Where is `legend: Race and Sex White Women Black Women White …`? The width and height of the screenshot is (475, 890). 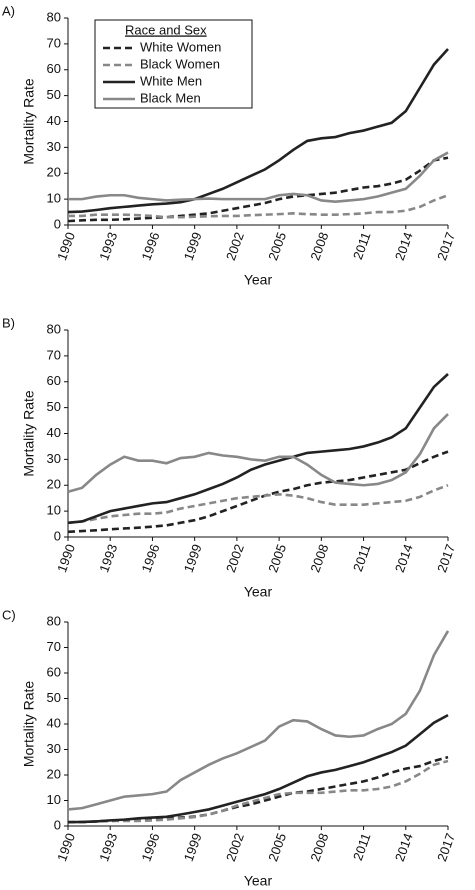 legend: Race and Sex White Women Black Women White … is located at coordinates (173, 64).